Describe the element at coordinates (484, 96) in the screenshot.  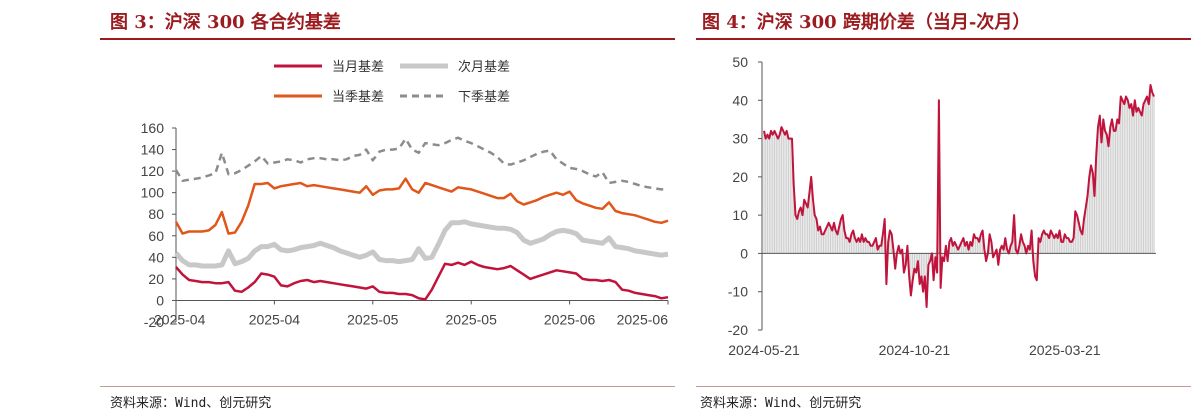
I see `legend-label-3: 下季基差` at that location.